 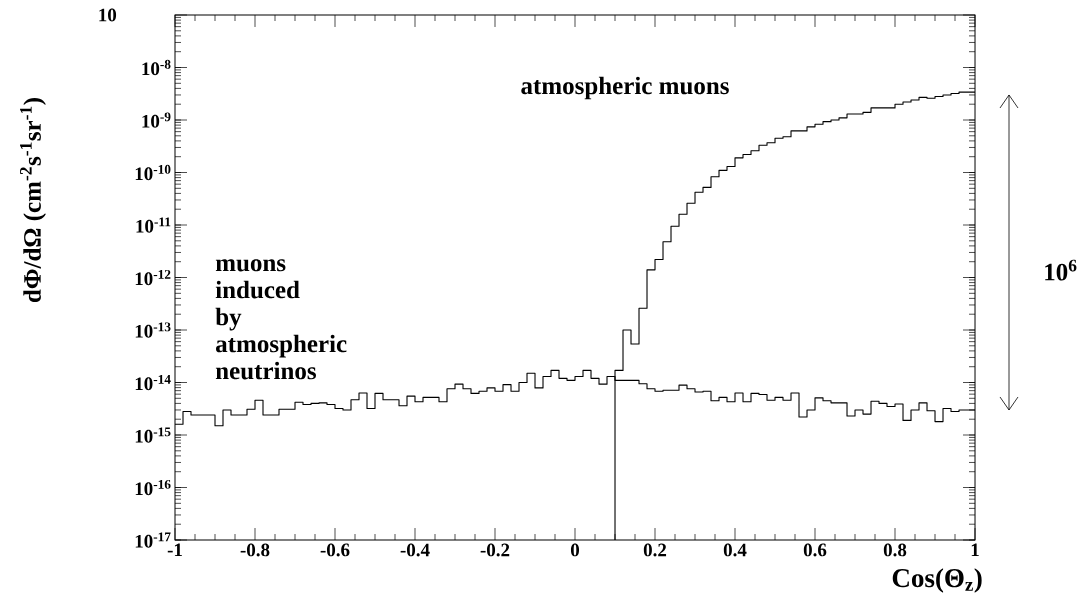 I want to click on y-tick-label: 10$^{-14}$, so click(x=153, y=382).